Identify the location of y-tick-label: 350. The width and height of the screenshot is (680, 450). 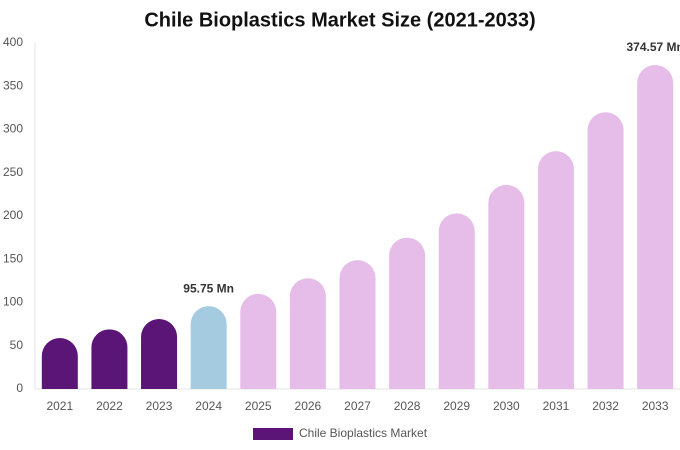
(13, 85).